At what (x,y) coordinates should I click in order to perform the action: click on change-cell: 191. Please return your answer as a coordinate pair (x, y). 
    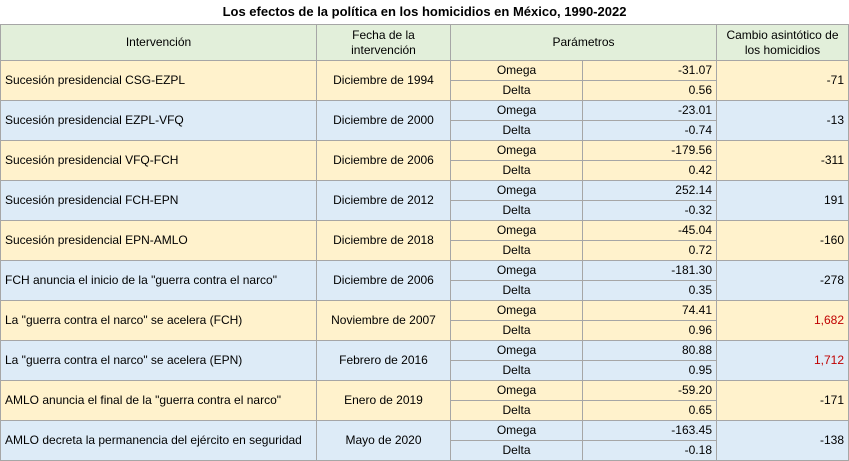
    Looking at the image, I should click on (782, 200).